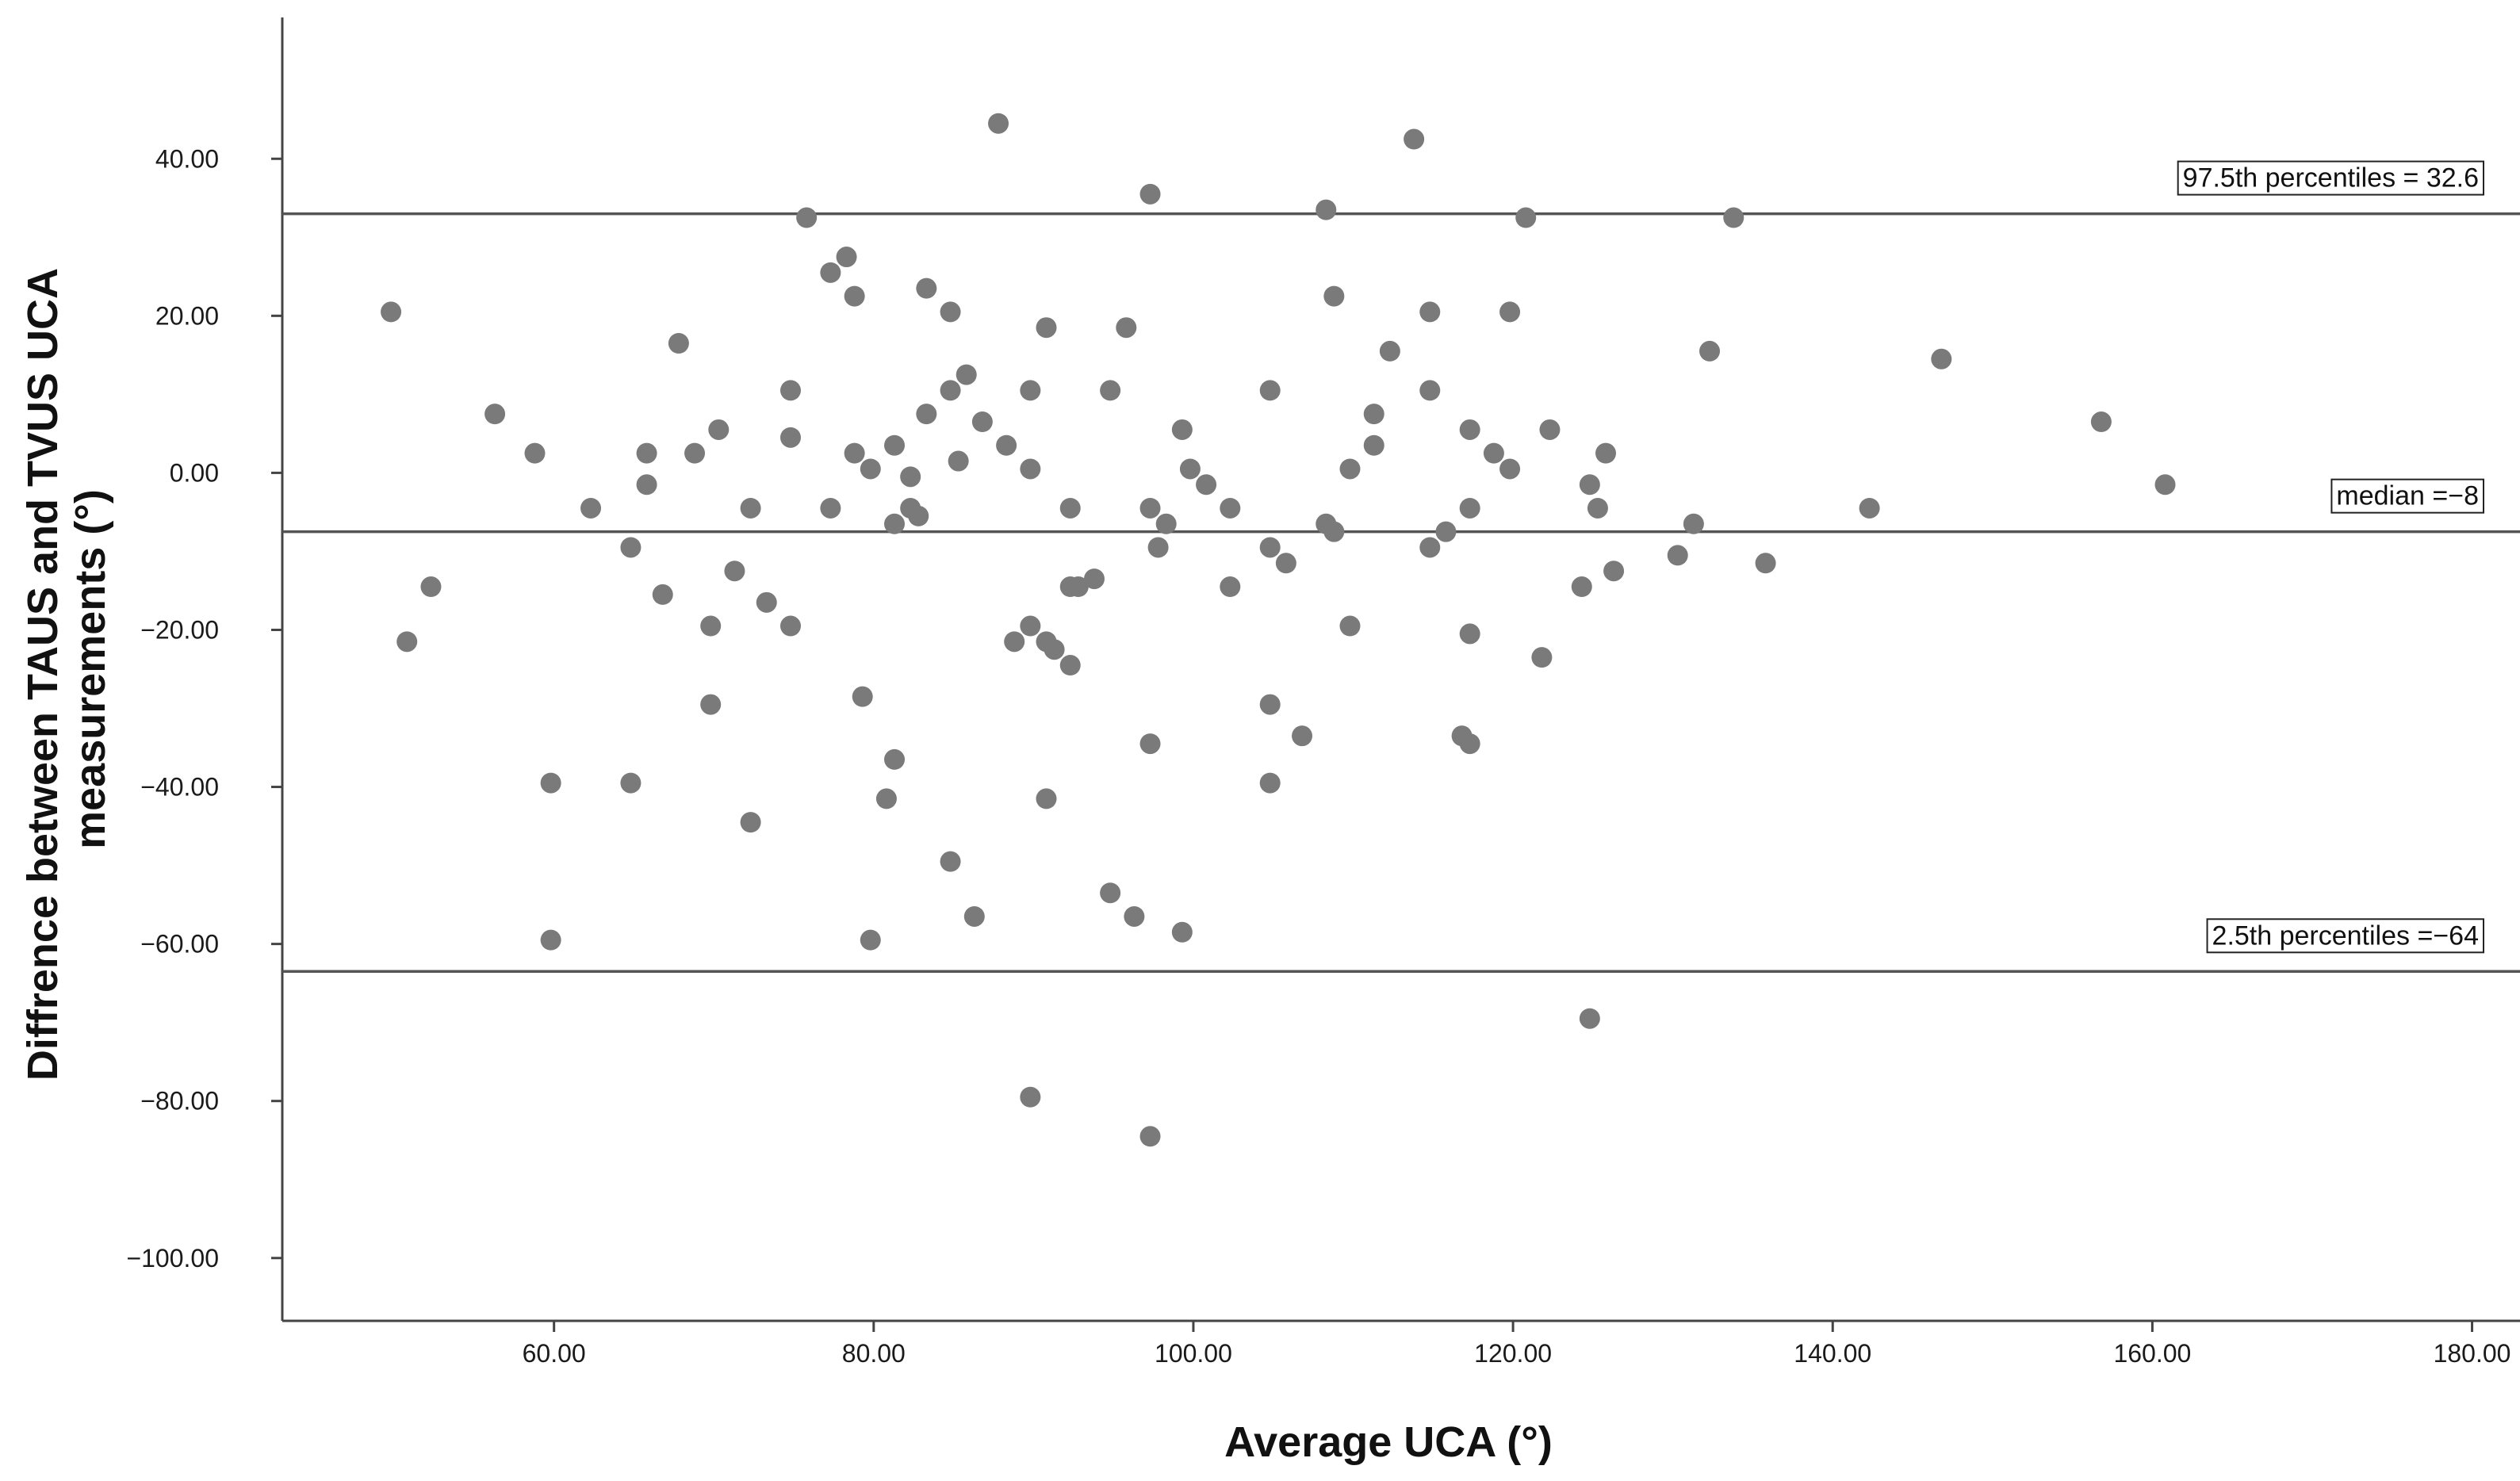 Image resolution: width=2520 pixels, height=1481 pixels. What do you see at coordinates (179, 1101) in the screenshot?
I see `y-tick-label: −80.00` at bounding box center [179, 1101].